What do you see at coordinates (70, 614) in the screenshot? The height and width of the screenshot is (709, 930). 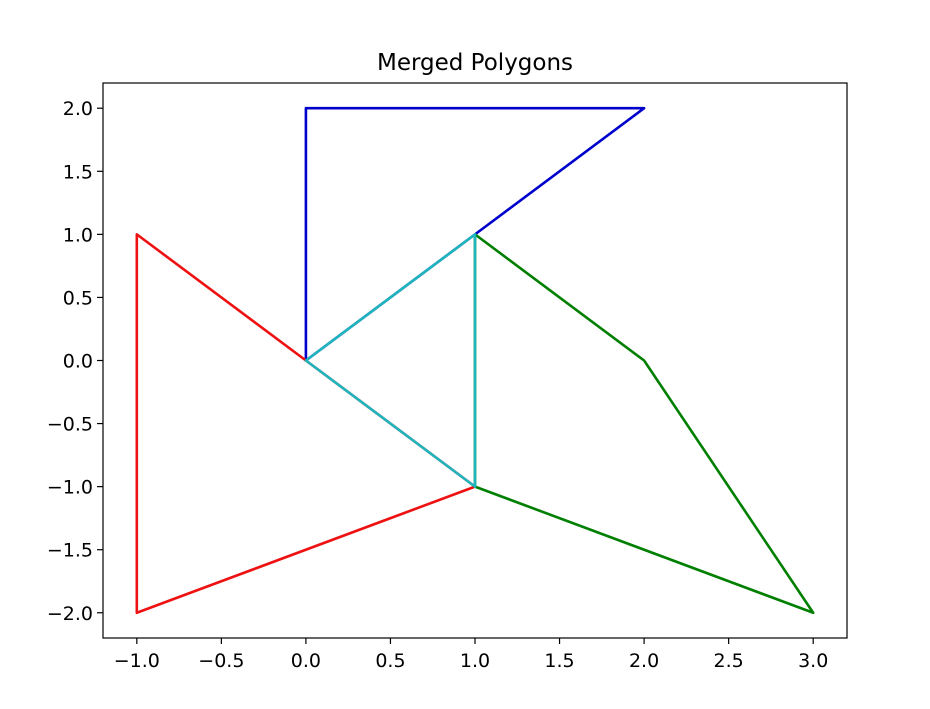 I see `y-tick-label: −2.0` at bounding box center [70, 614].